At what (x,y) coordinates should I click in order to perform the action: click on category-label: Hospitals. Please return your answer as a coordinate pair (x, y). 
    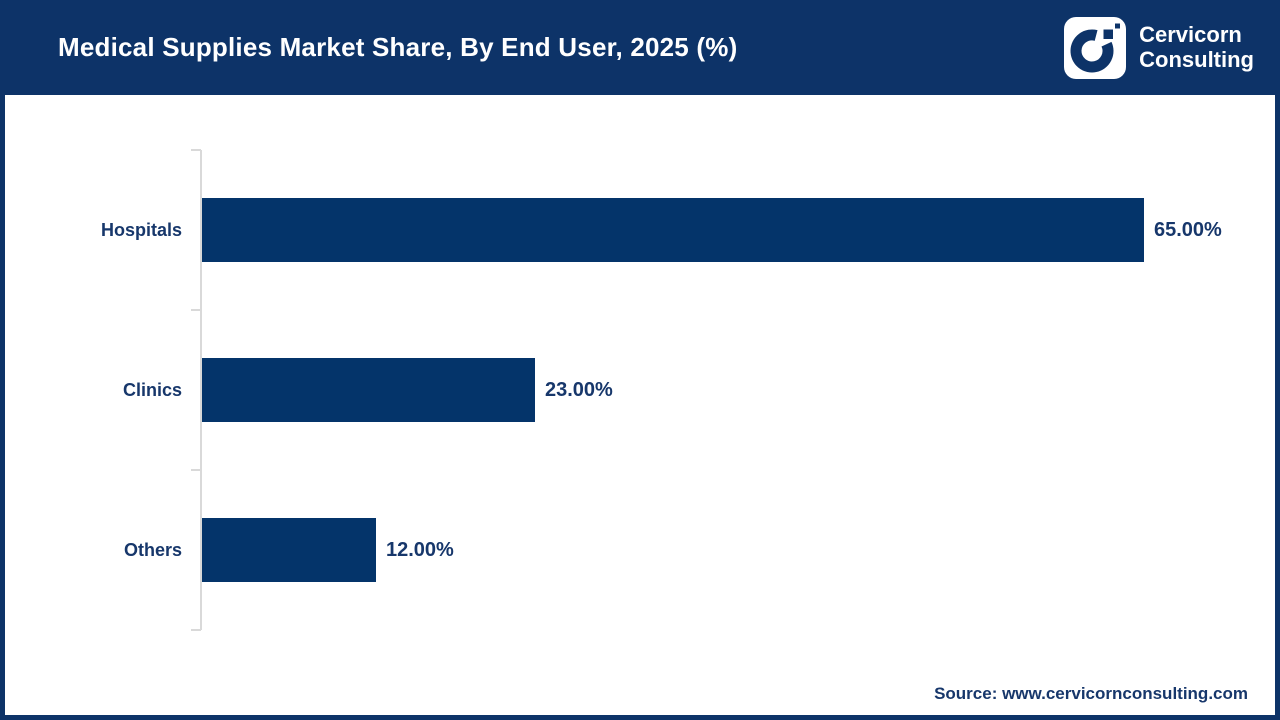
    Looking at the image, I should click on (141, 229).